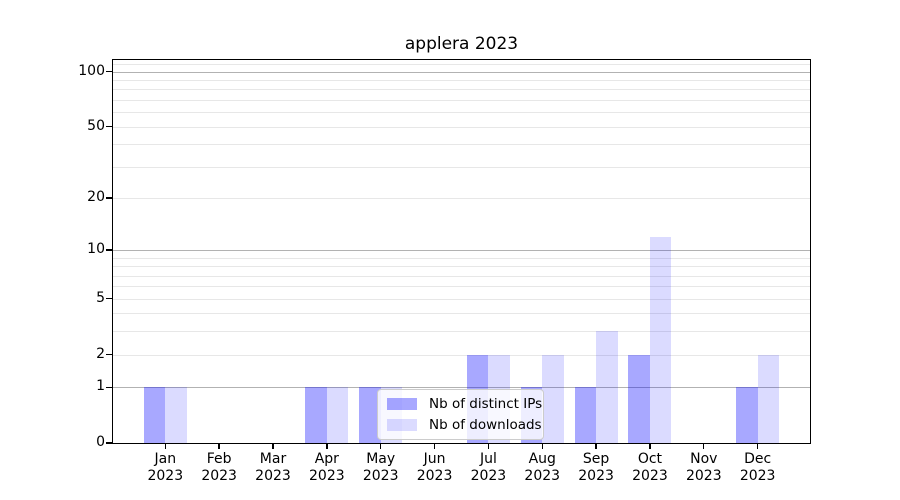 The height and width of the screenshot is (500, 900). Describe the element at coordinates (402, 404) in the screenshot. I see `legend-swatch-distinct-ips` at that location.